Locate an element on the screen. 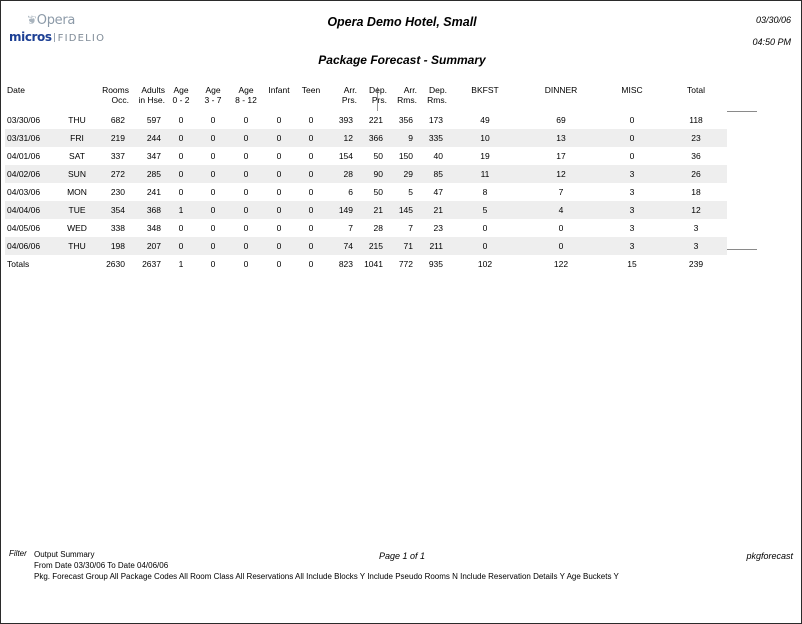 The width and height of the screenshot is (802, 624). table-row: 03/31/06 FRI 219 244 0 0 0 0 0 12 366 9 335 10 13 0 23 is located at coordinates (366, 138).